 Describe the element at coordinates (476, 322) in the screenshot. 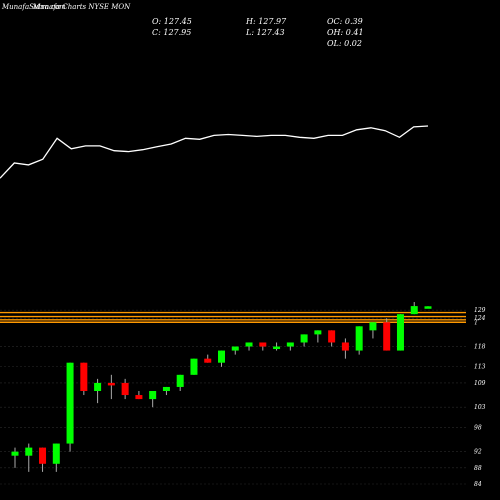

I see `y-tick-label: T` at that location.